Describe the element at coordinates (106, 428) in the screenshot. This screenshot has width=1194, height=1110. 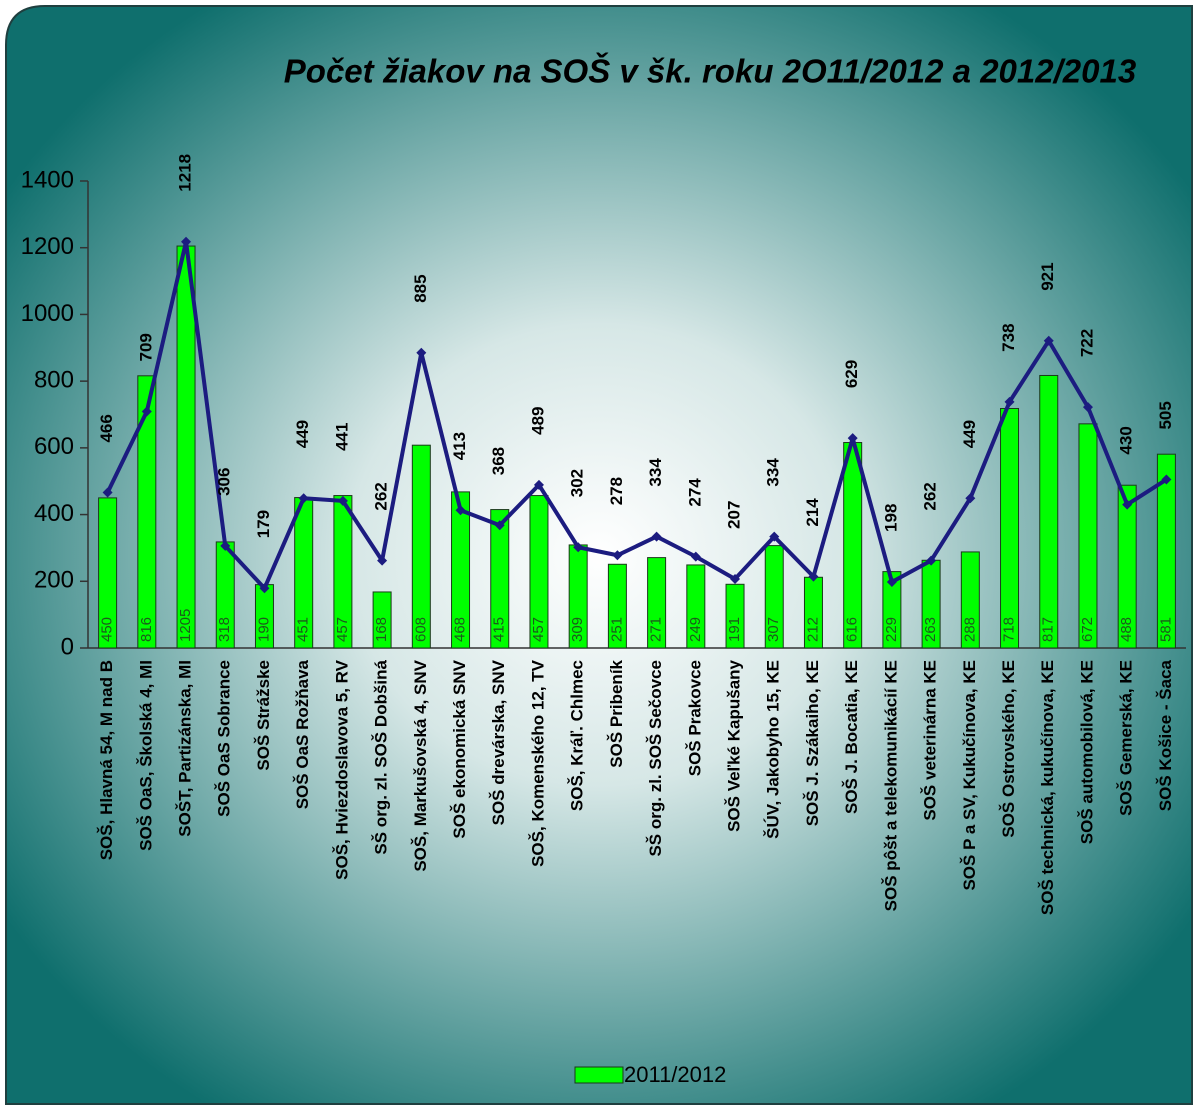
I see `line-value-label: 466` at that location.